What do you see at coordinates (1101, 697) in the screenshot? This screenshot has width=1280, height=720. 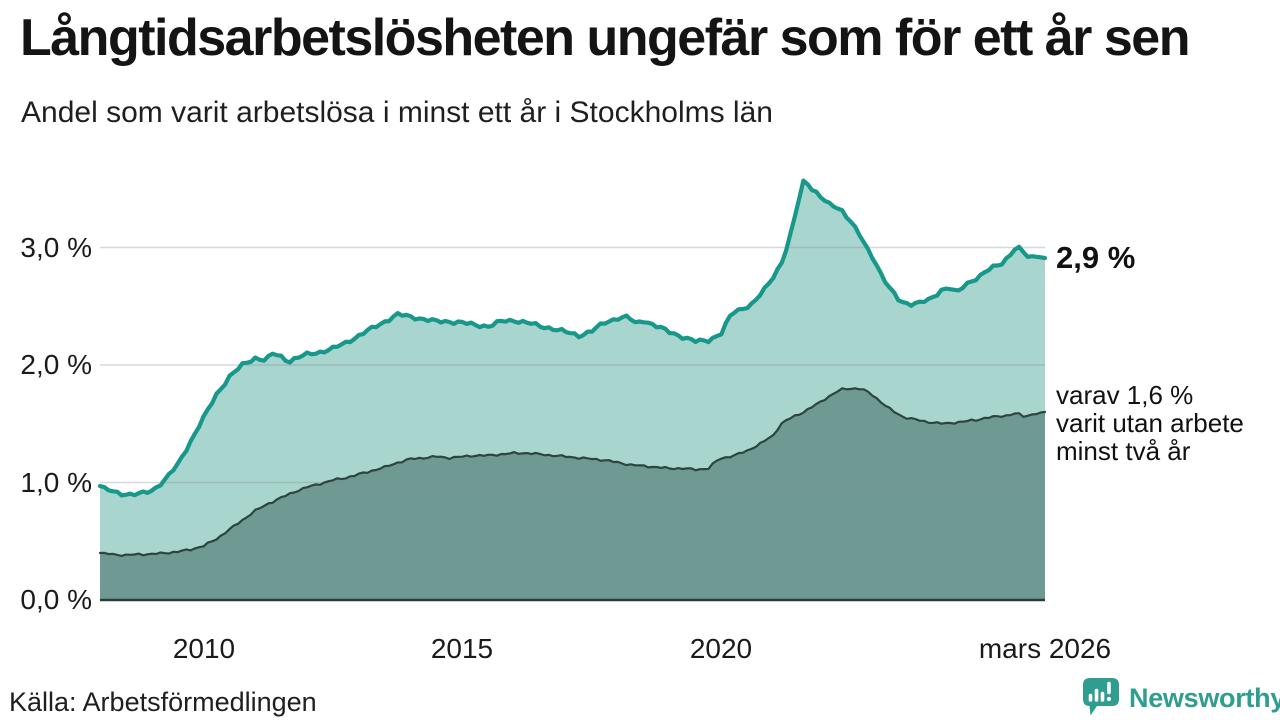 I see `chart-speech-bubble-icon` at bounding box center [1101, 697].